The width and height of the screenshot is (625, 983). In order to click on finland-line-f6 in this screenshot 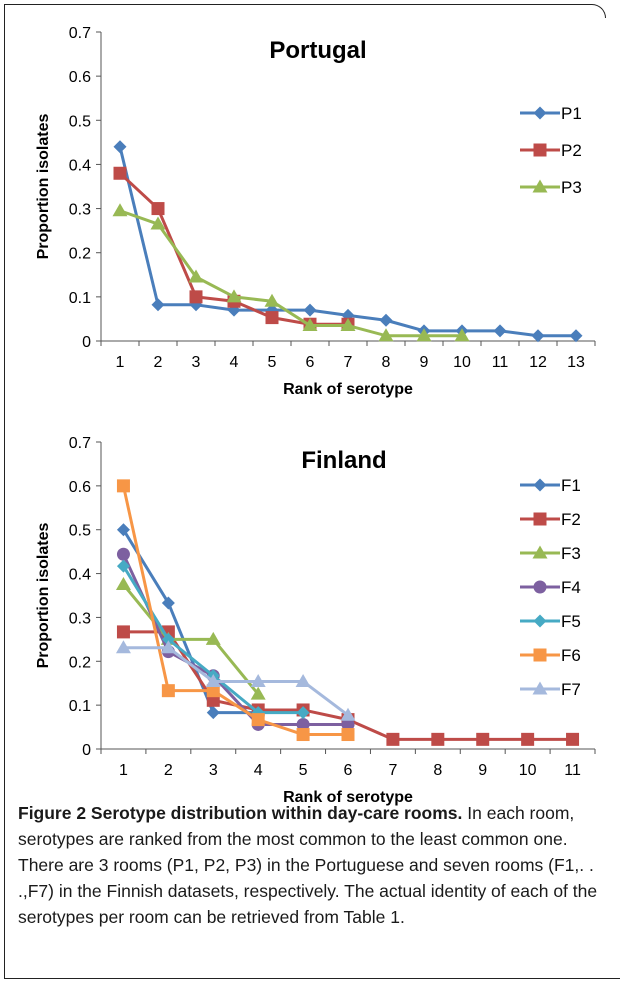, I will do `click(234, 611)`.